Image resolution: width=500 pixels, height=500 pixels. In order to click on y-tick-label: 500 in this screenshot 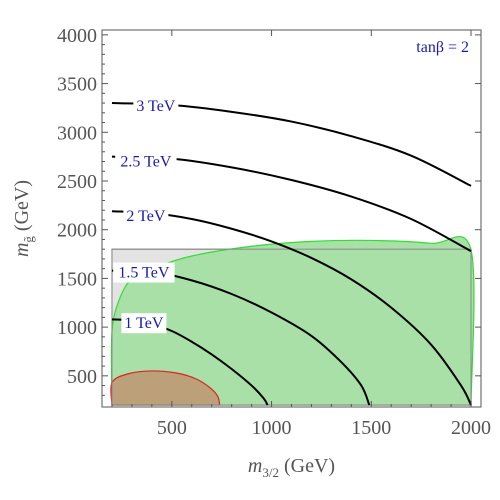, I will do `click(82, 377)`.